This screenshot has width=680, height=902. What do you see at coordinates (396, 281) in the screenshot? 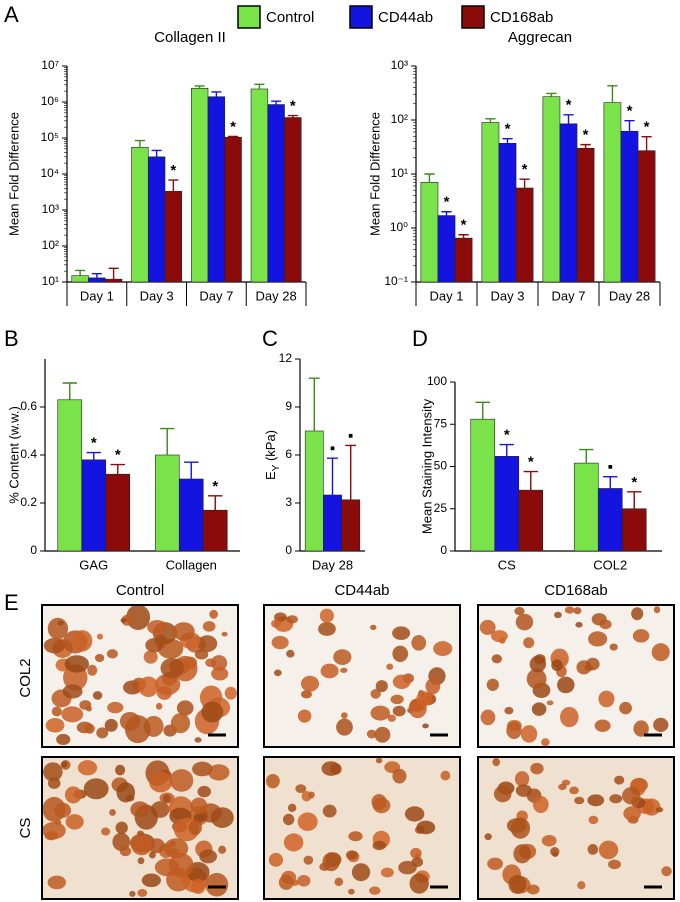
I see `y-tick-label: 10⁻¹` at bounding box center [396, 281].